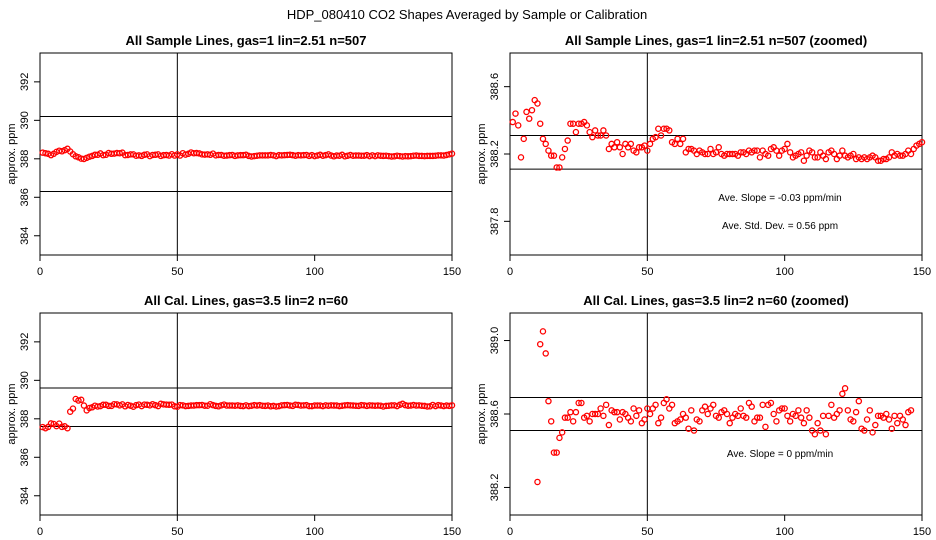 The image size is (936, 540). I want to click on x-tick-label: 50, so click(647, 532).